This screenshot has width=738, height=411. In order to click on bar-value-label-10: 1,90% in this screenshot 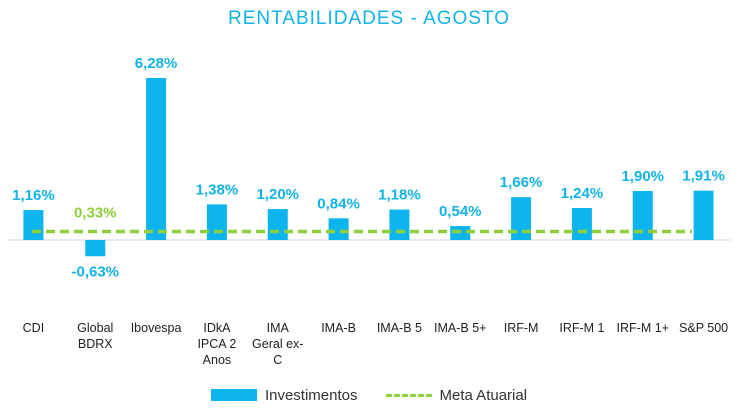, I will do `click(642, 176)`.